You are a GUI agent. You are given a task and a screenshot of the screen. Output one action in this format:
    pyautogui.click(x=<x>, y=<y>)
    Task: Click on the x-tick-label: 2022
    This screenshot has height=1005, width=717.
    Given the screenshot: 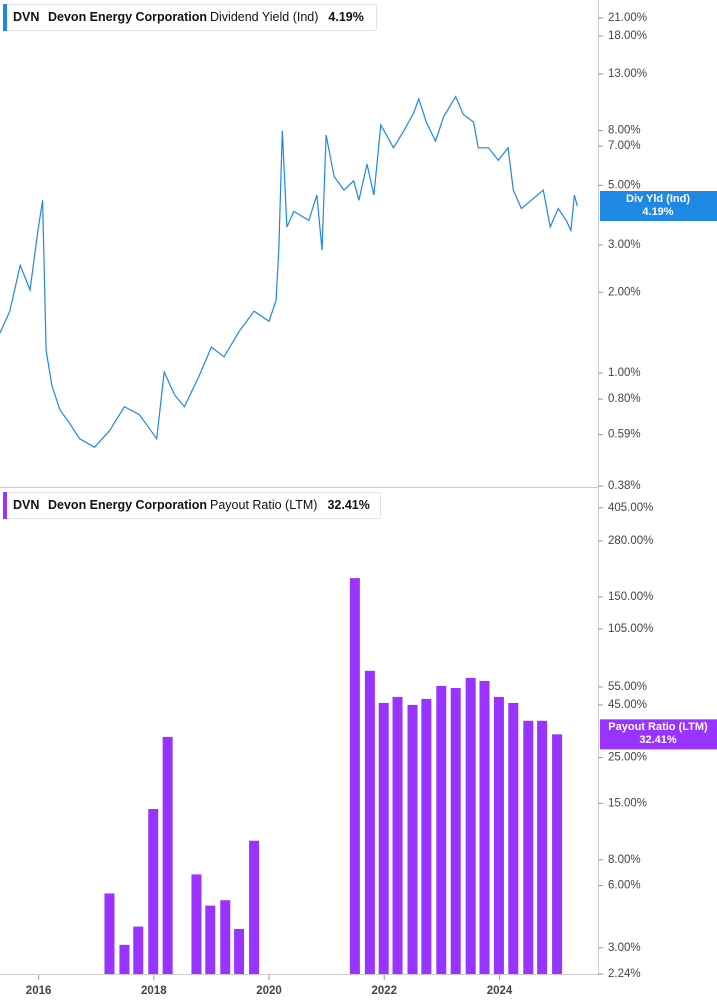 What is the action you would take?
    pyautogui.click(x=384, y=991)
    